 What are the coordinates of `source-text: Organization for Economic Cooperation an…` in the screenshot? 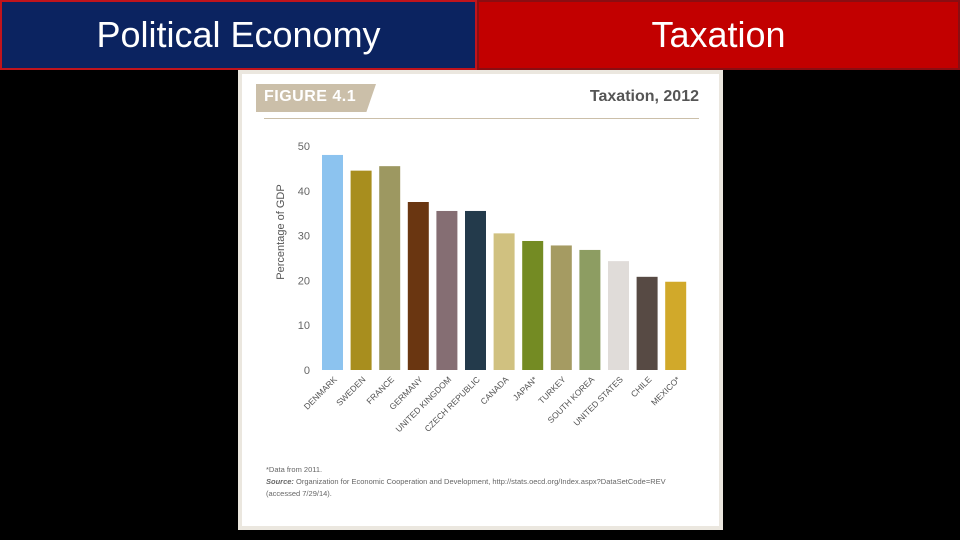 It's located at (466, 487).